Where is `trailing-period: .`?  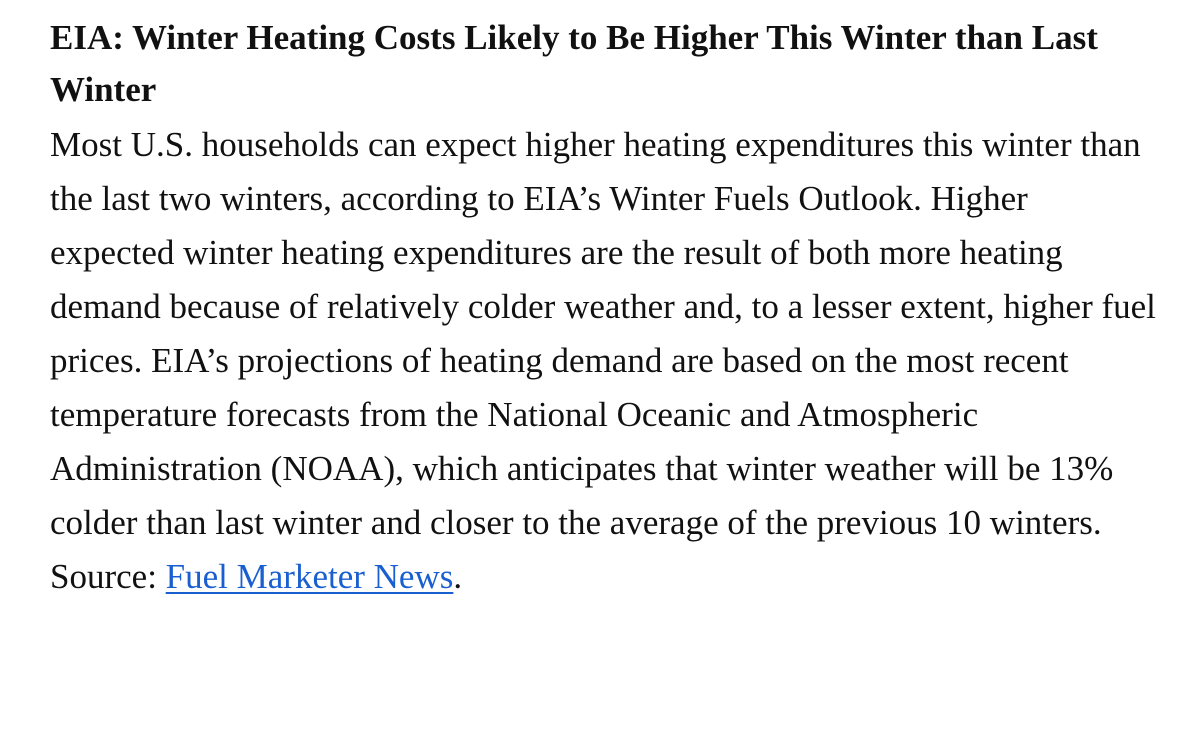 trailing-period: . is located at coordinates (458, 576).